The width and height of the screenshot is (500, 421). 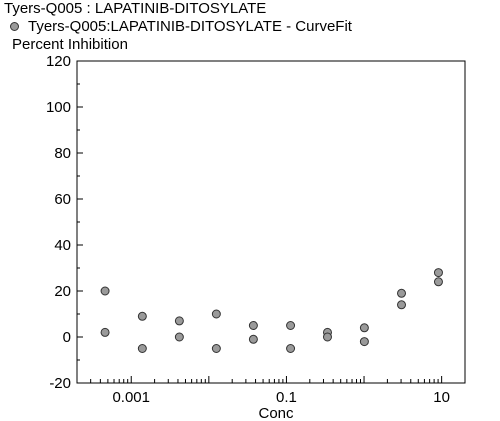 What do you see at coordinates (62, 153) in the screenshot?
I see `y-tick-label: 80` at bounding box center [62, 153].